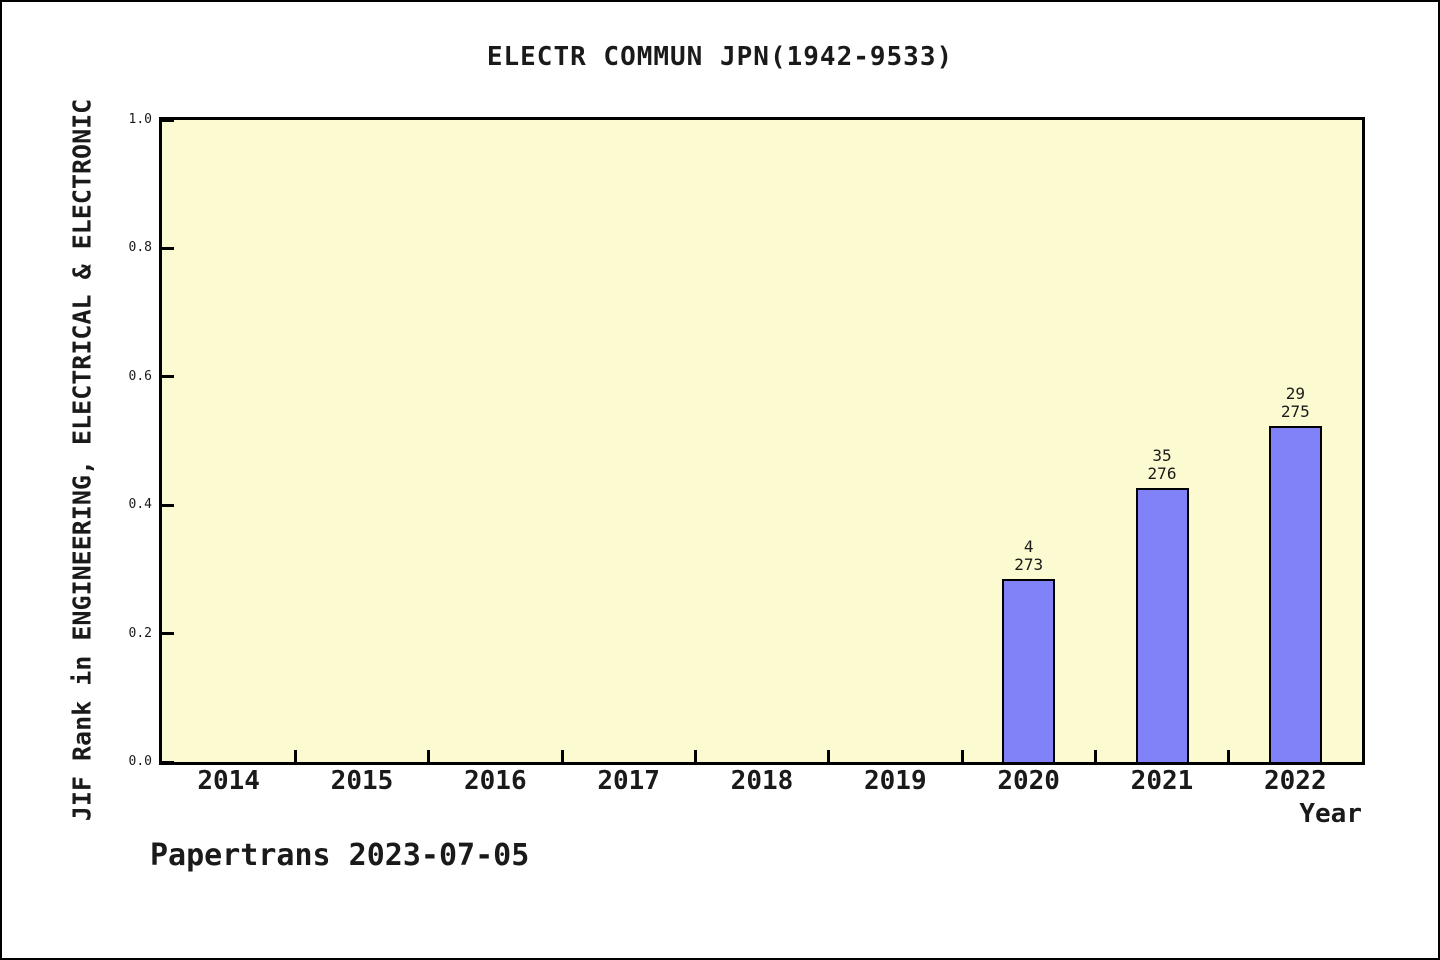  I want to click on x-axis-category-label: 2022, so click(1295, 781).